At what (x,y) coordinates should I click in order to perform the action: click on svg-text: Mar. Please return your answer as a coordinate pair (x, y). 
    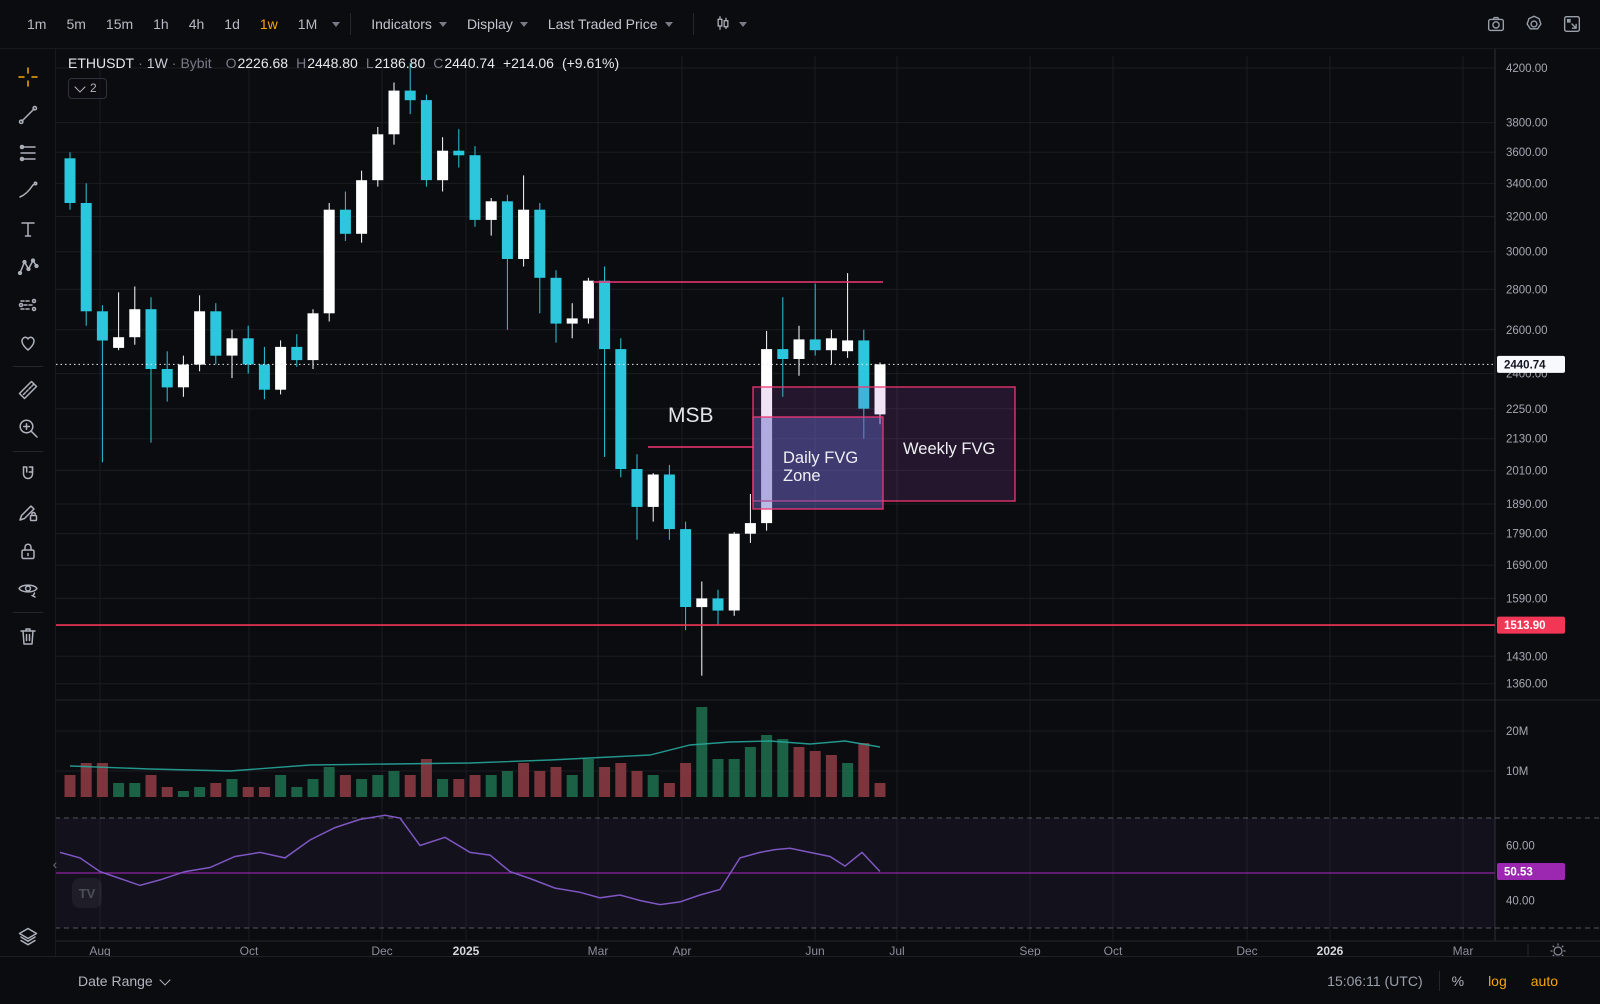
    Looking at the image, I should click on (598, 950).